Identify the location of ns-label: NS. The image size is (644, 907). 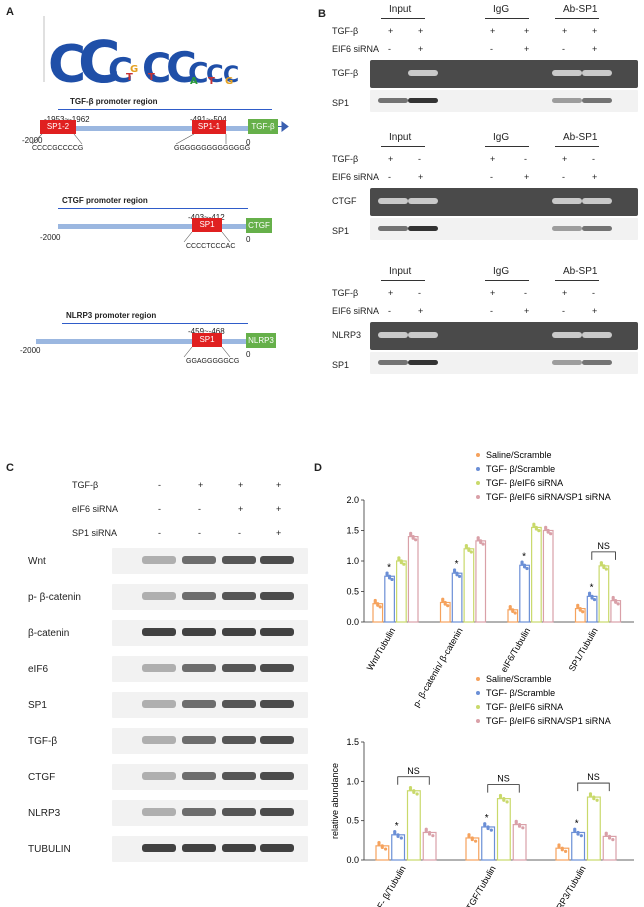
(593, 777).